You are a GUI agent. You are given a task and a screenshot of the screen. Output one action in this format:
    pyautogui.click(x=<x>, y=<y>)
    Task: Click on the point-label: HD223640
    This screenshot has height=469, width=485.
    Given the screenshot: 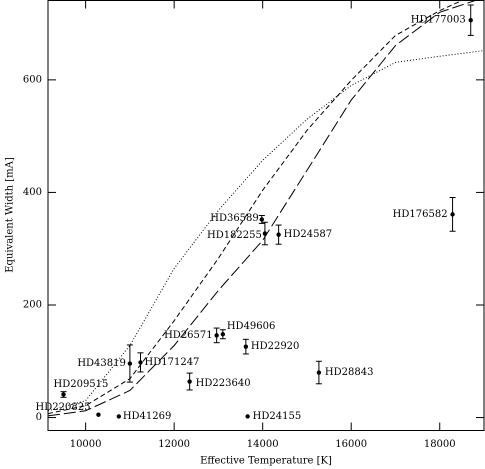 What is the action you would take?
    pyautogui.click(x=223, y=383)
    